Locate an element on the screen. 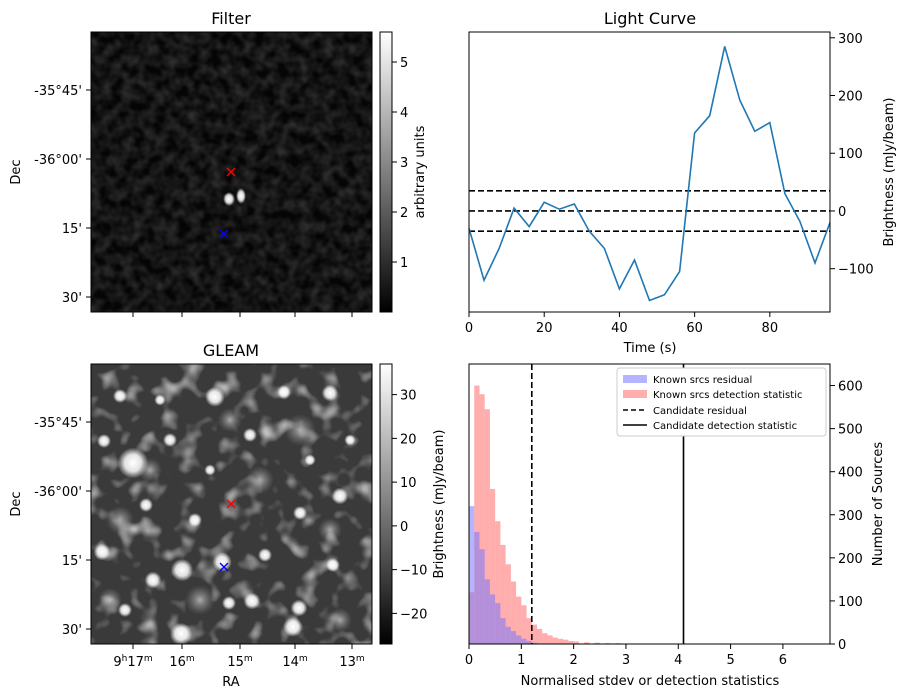  y-tick-label: 500 is located at coordinates (850, 430).